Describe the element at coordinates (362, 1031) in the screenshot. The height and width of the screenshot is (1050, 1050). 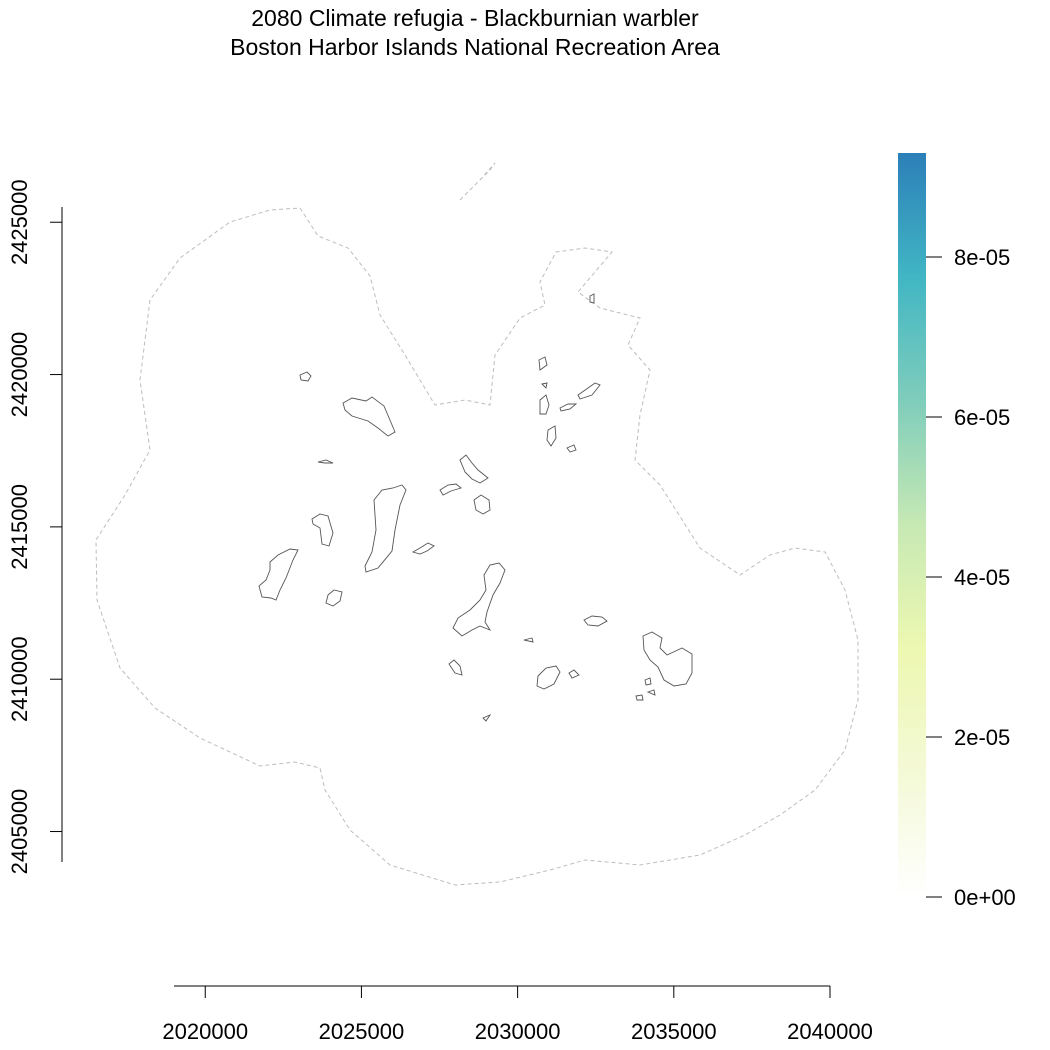
I see `x-tick-label: 2025000` at that location.